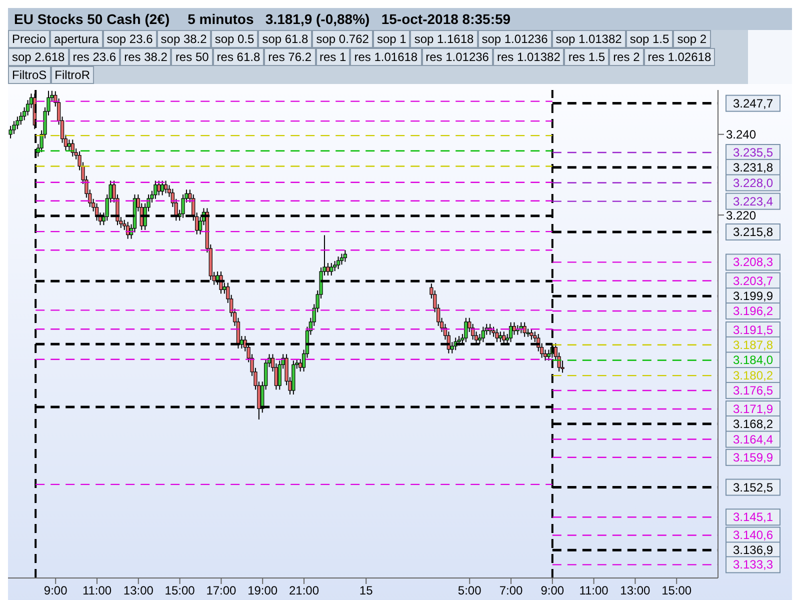  I want to click on ref-line-label: 3.223,4, so click(753, 201).